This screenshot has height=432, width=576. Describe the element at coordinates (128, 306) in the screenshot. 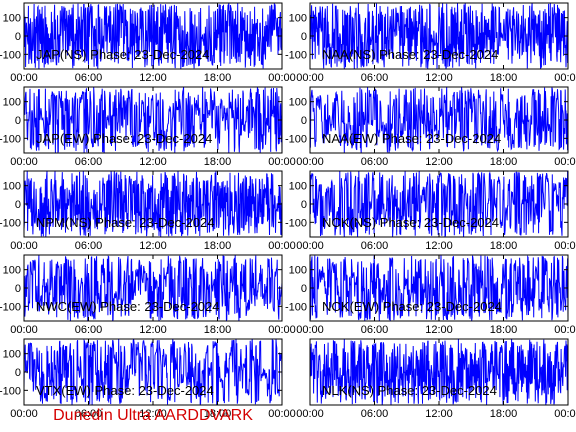

I see `panel-title: NWC(EW) Phase: 23-Dec-2024` at that location.